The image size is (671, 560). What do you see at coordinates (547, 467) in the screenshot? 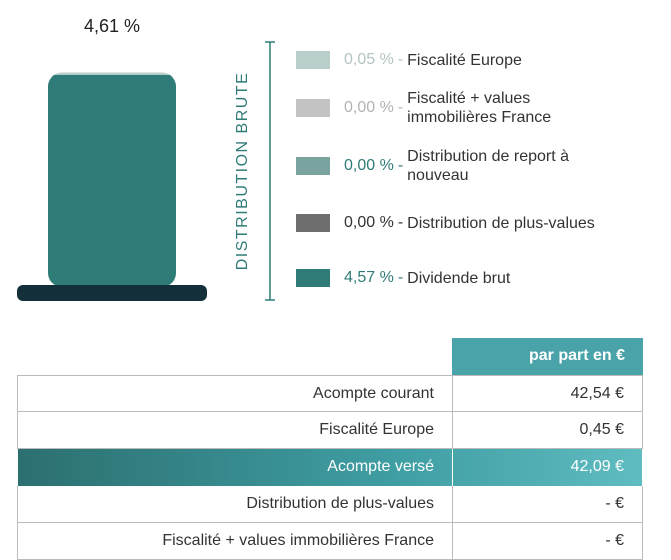
I see `row-value: 42,09 €` at bounding box center [547, 467].